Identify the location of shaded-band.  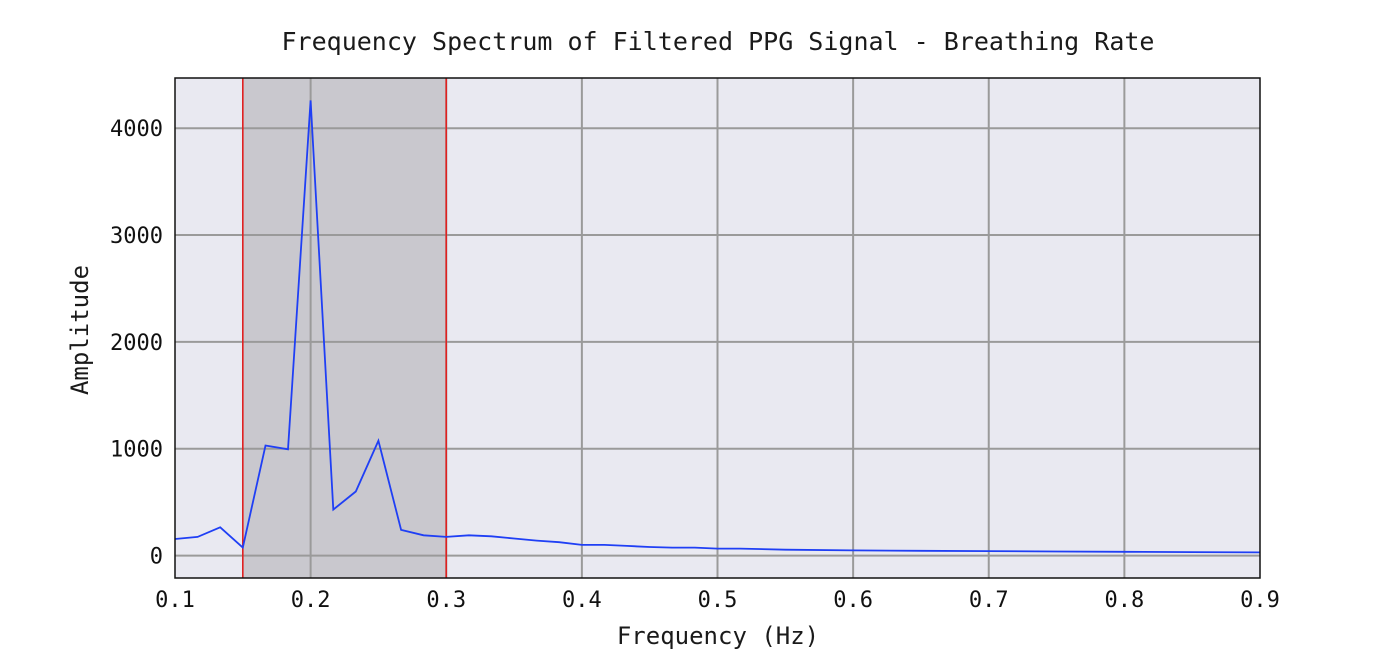
(344, 328).